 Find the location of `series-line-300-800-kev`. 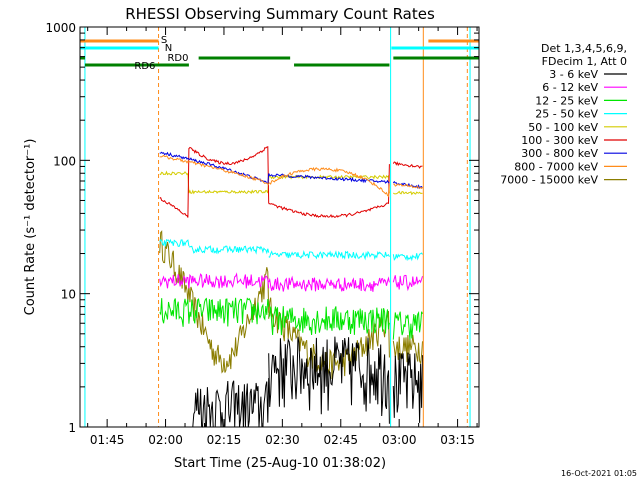

series-line-300-800-kev is located at coordinates (291, 170).